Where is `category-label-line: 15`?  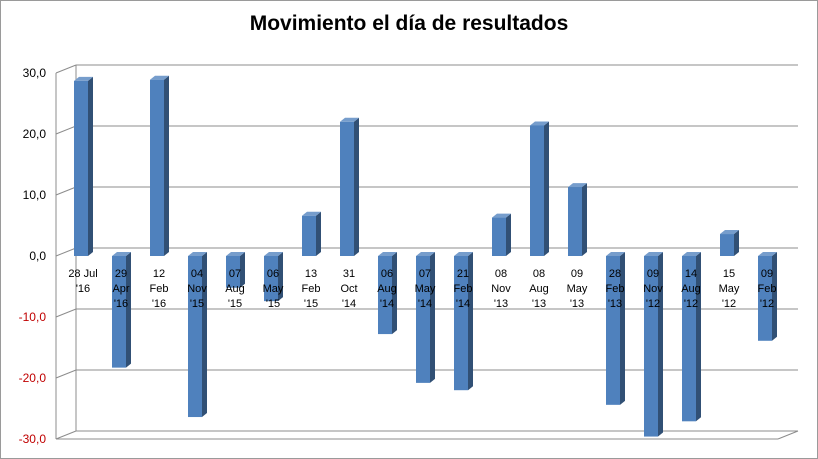
category-label-line: 15 is located at coordinates (729, 274).